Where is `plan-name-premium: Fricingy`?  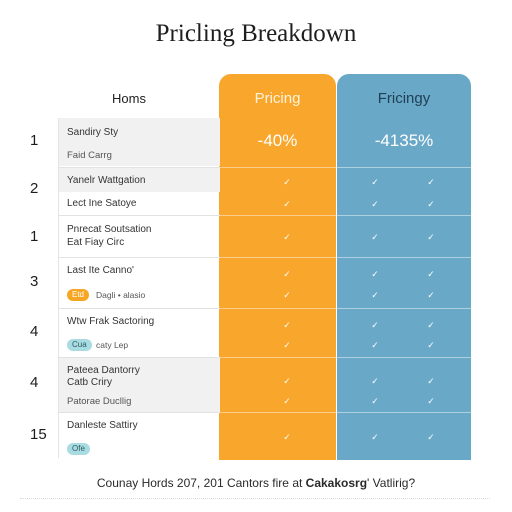
plan-name-premium: Fricingy is located at coordinates (404, 98).